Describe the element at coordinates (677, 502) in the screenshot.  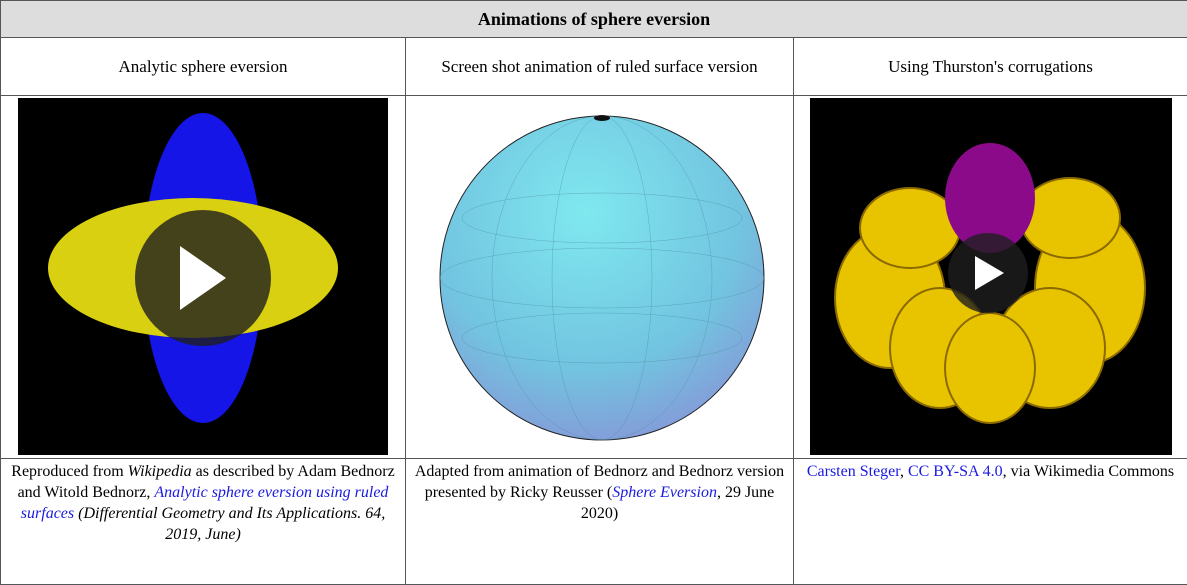
I see `text-segment: , 29 June 2020)` at that location.